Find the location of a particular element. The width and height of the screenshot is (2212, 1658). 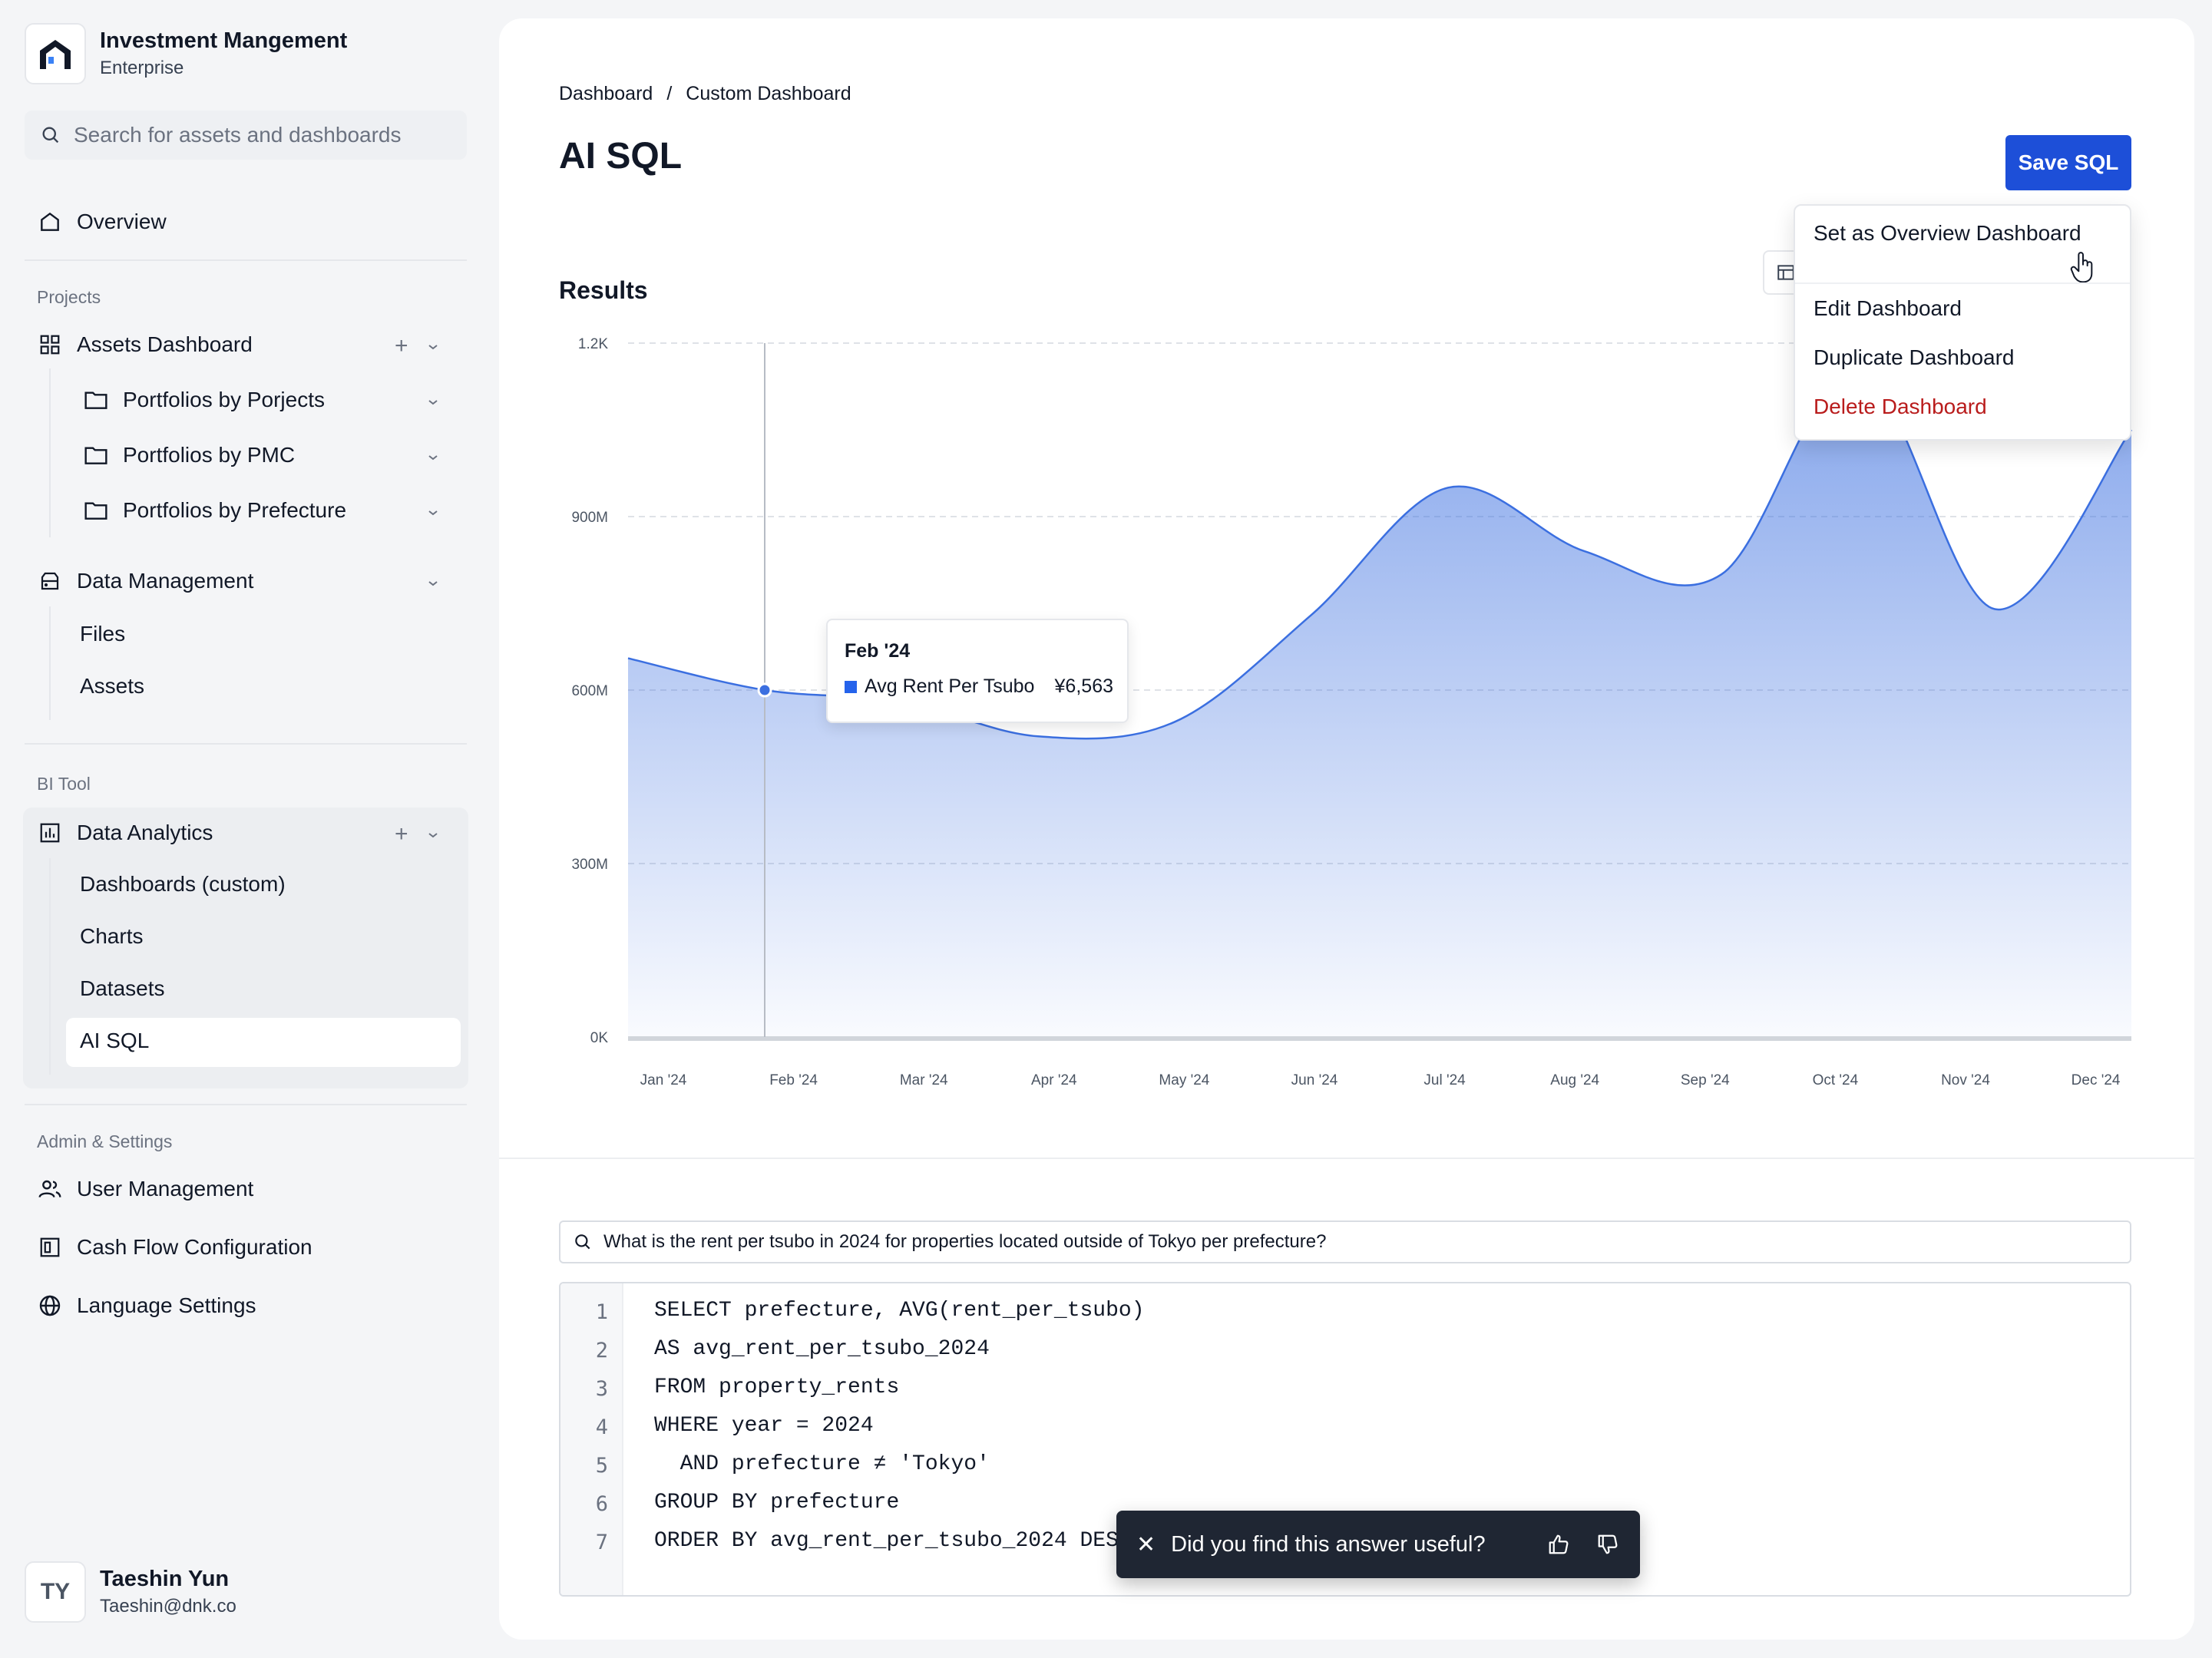

nav-assets-dashboard: Assets Dashboard is located at coordinates (145, 345).